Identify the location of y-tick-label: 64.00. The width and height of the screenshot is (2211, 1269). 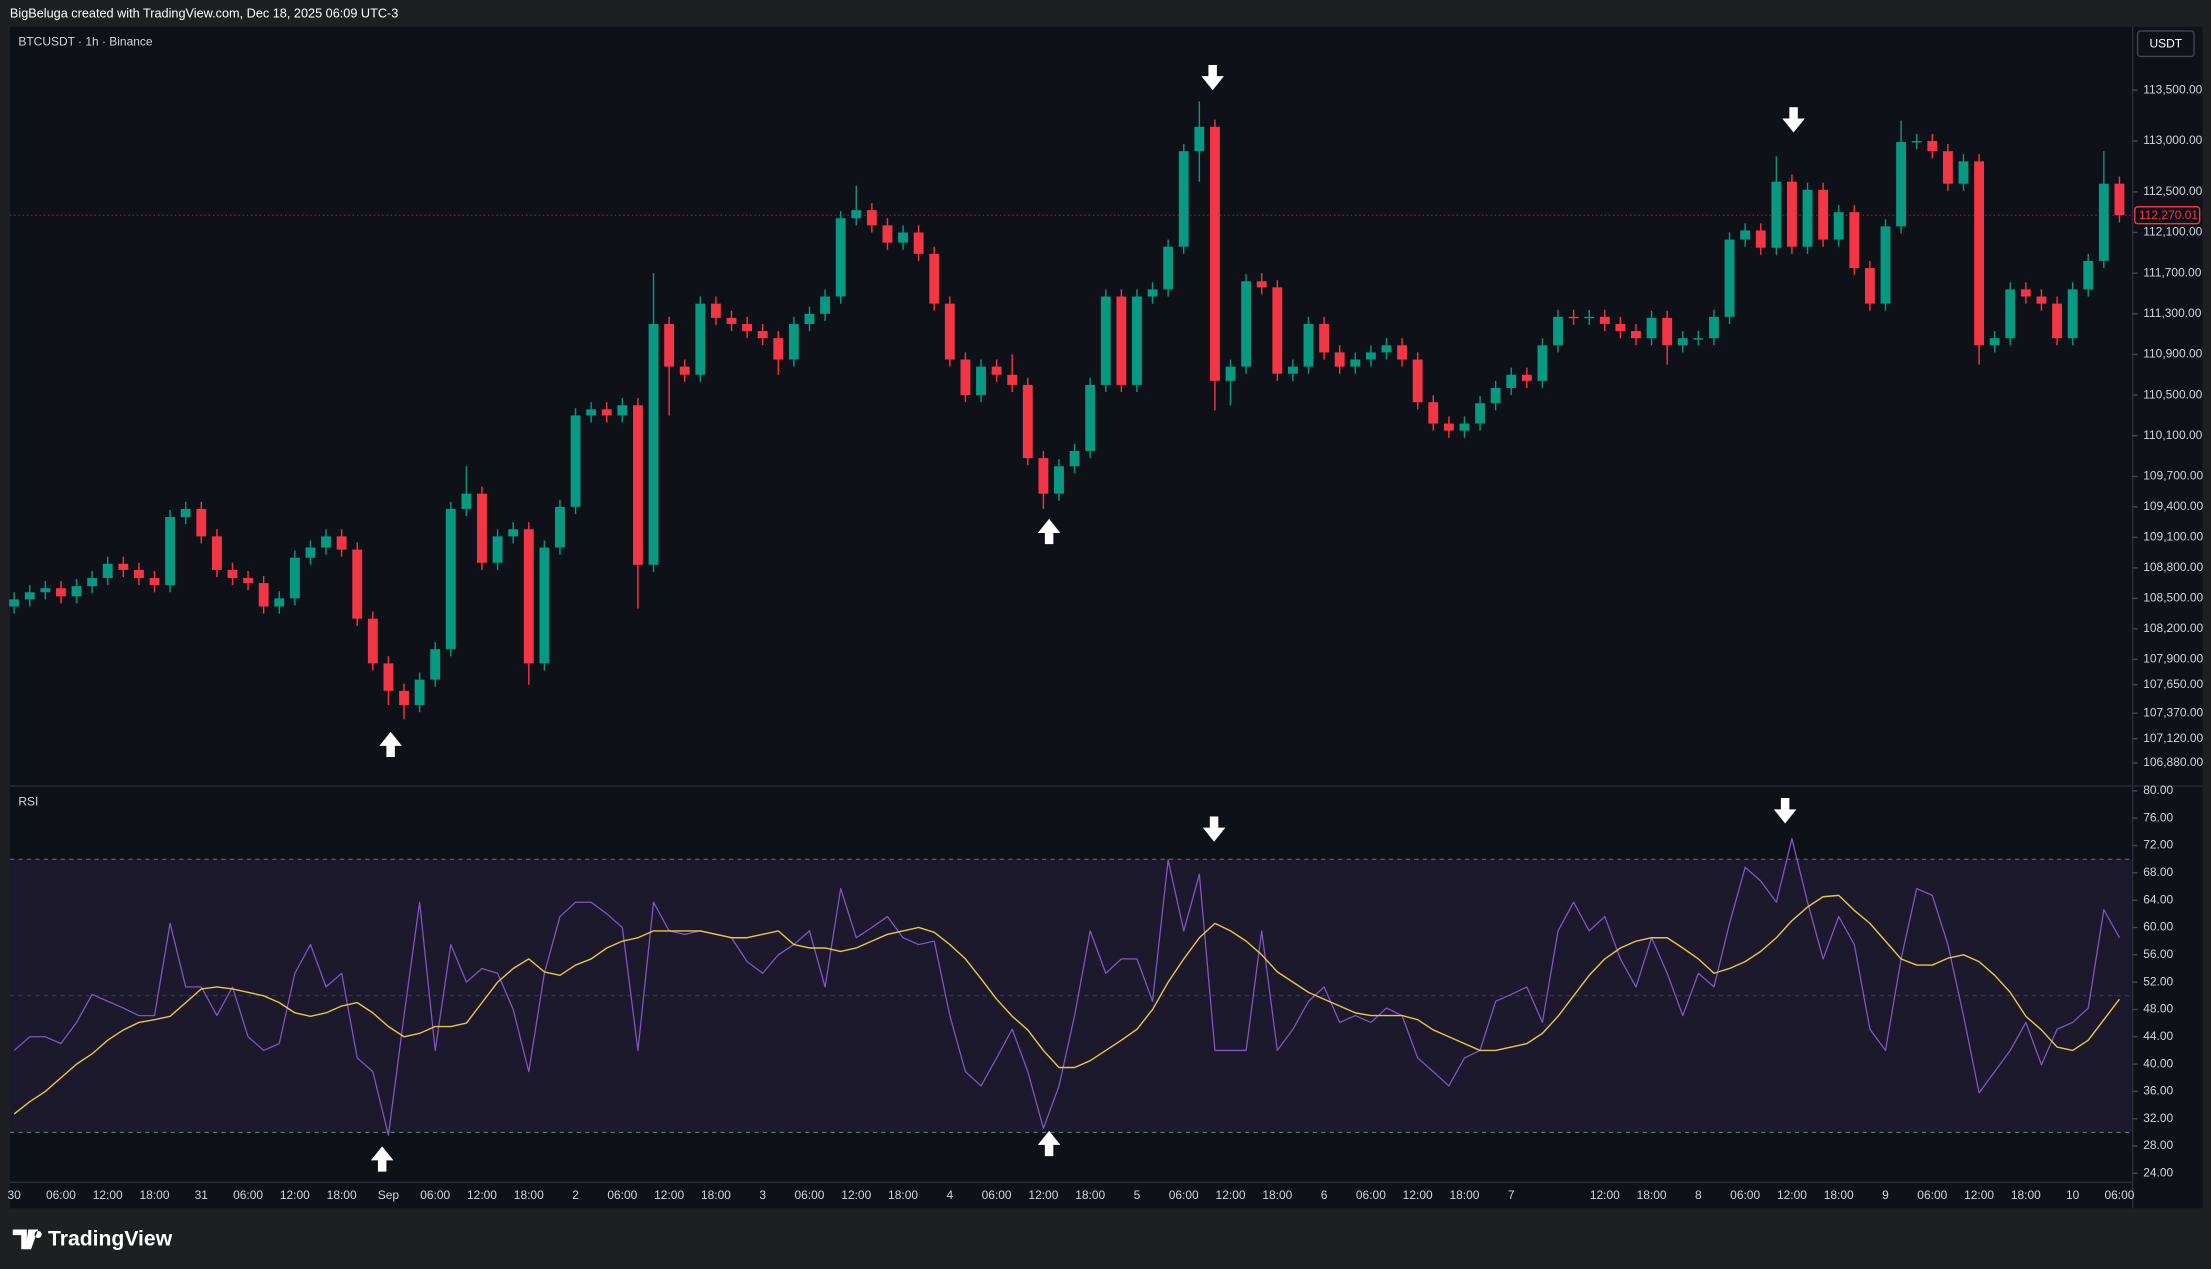
(2158, 899).